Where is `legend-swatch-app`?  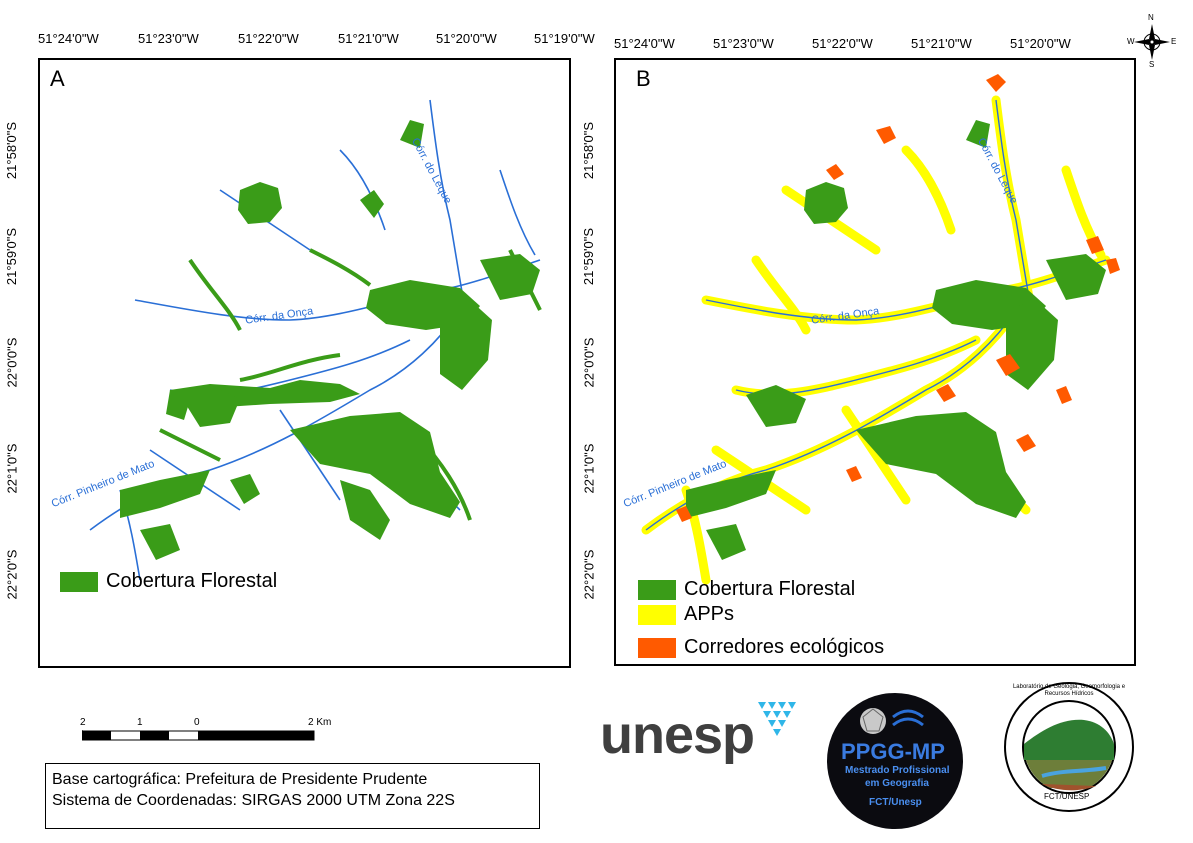
legend-swatch-app is located at coordinates (657, 614).